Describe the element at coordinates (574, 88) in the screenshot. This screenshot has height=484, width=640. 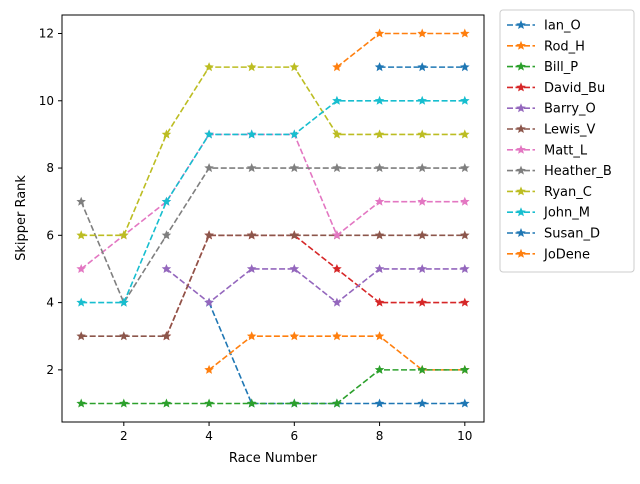
I see `legend-label: David_Bu` at that location.